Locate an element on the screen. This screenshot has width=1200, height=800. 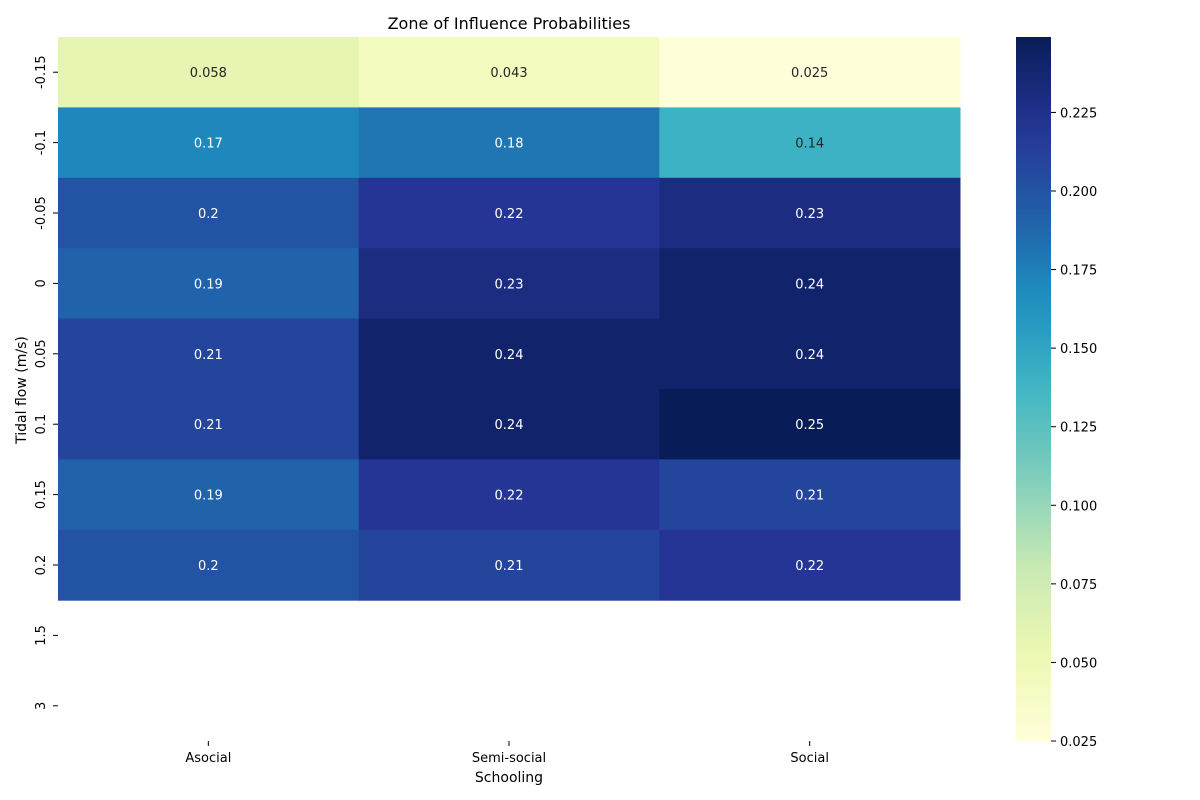
colorbar-tick-label: 0.100 is located at coordinates (1078, 506).